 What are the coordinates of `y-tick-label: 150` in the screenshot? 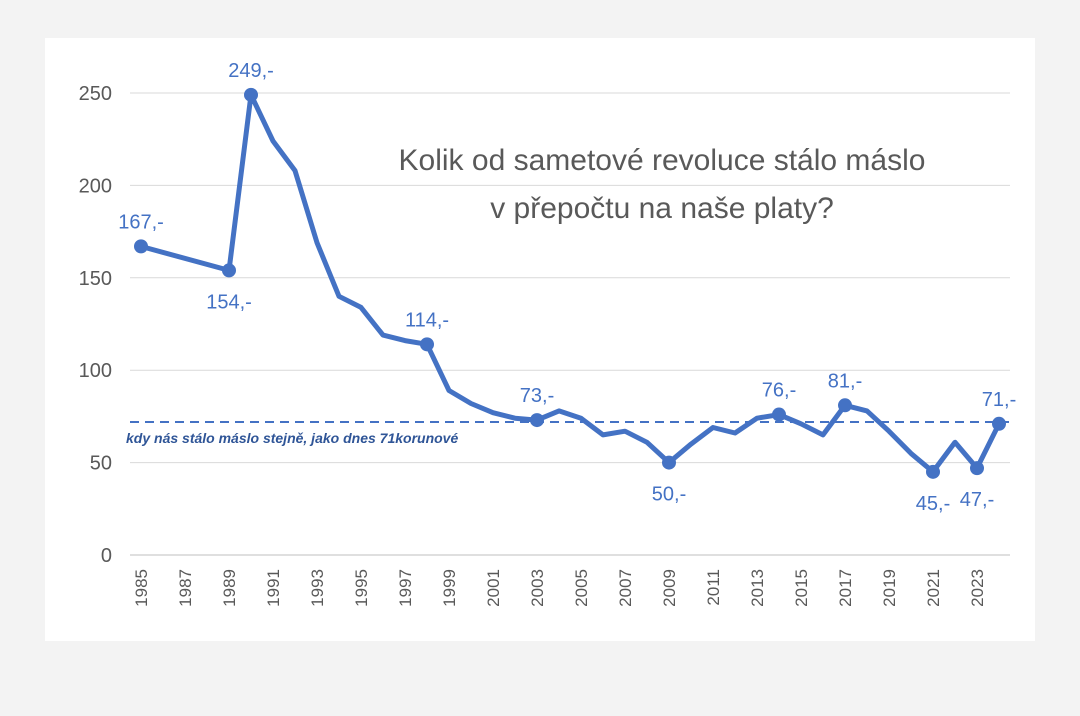 It's located at (95, 279).